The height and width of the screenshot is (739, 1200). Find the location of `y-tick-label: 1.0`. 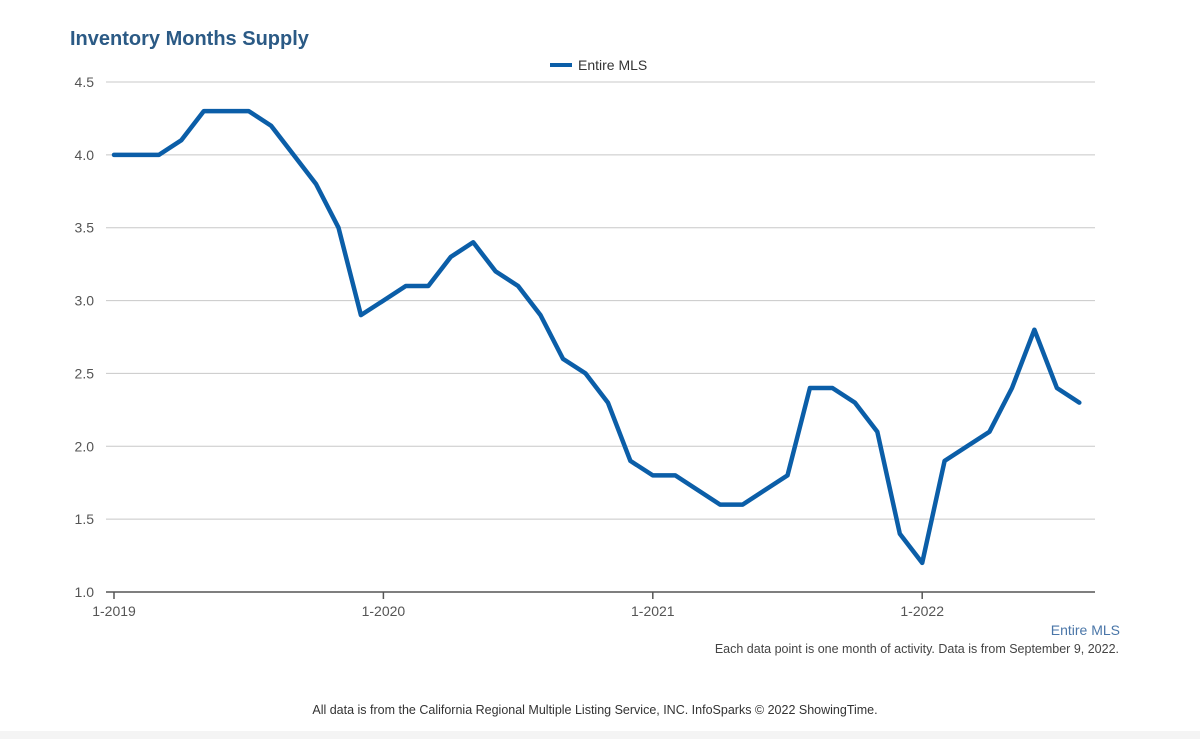

y-tick-label: 1.0 is located at coordinates (85, 592).